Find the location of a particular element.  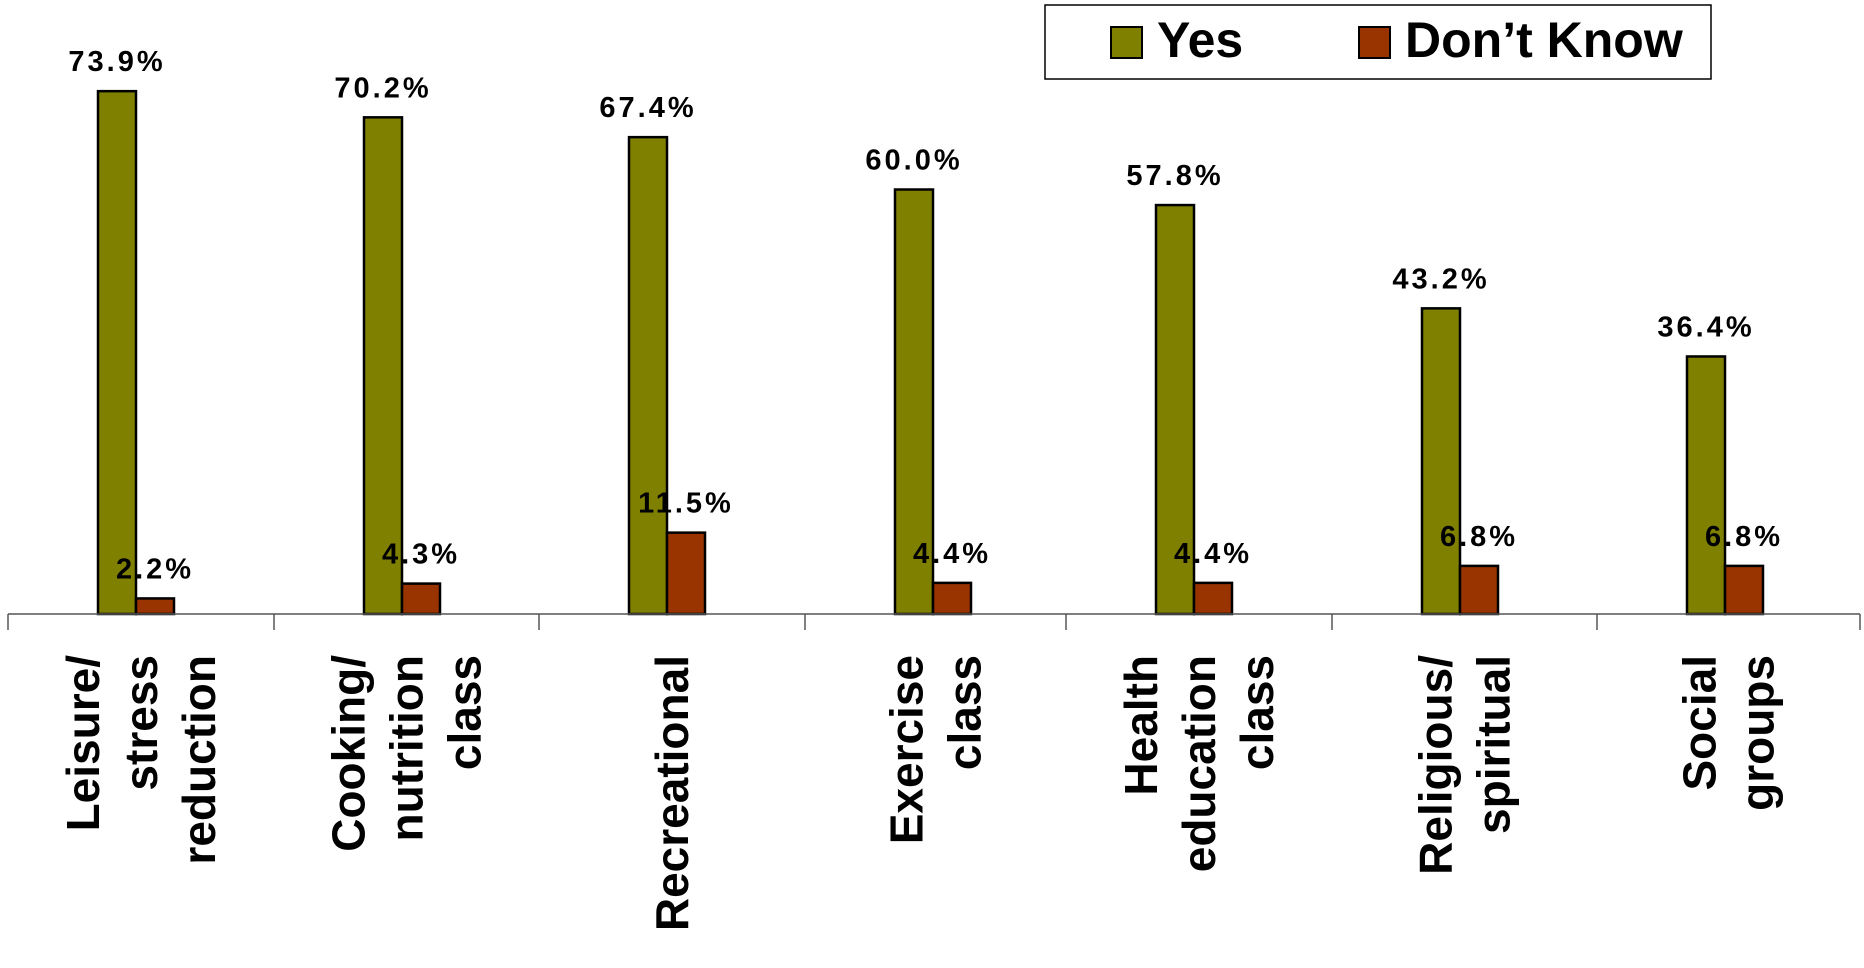

data-label-dont-know-0: 2.2% is located at coordinates (155, 569).